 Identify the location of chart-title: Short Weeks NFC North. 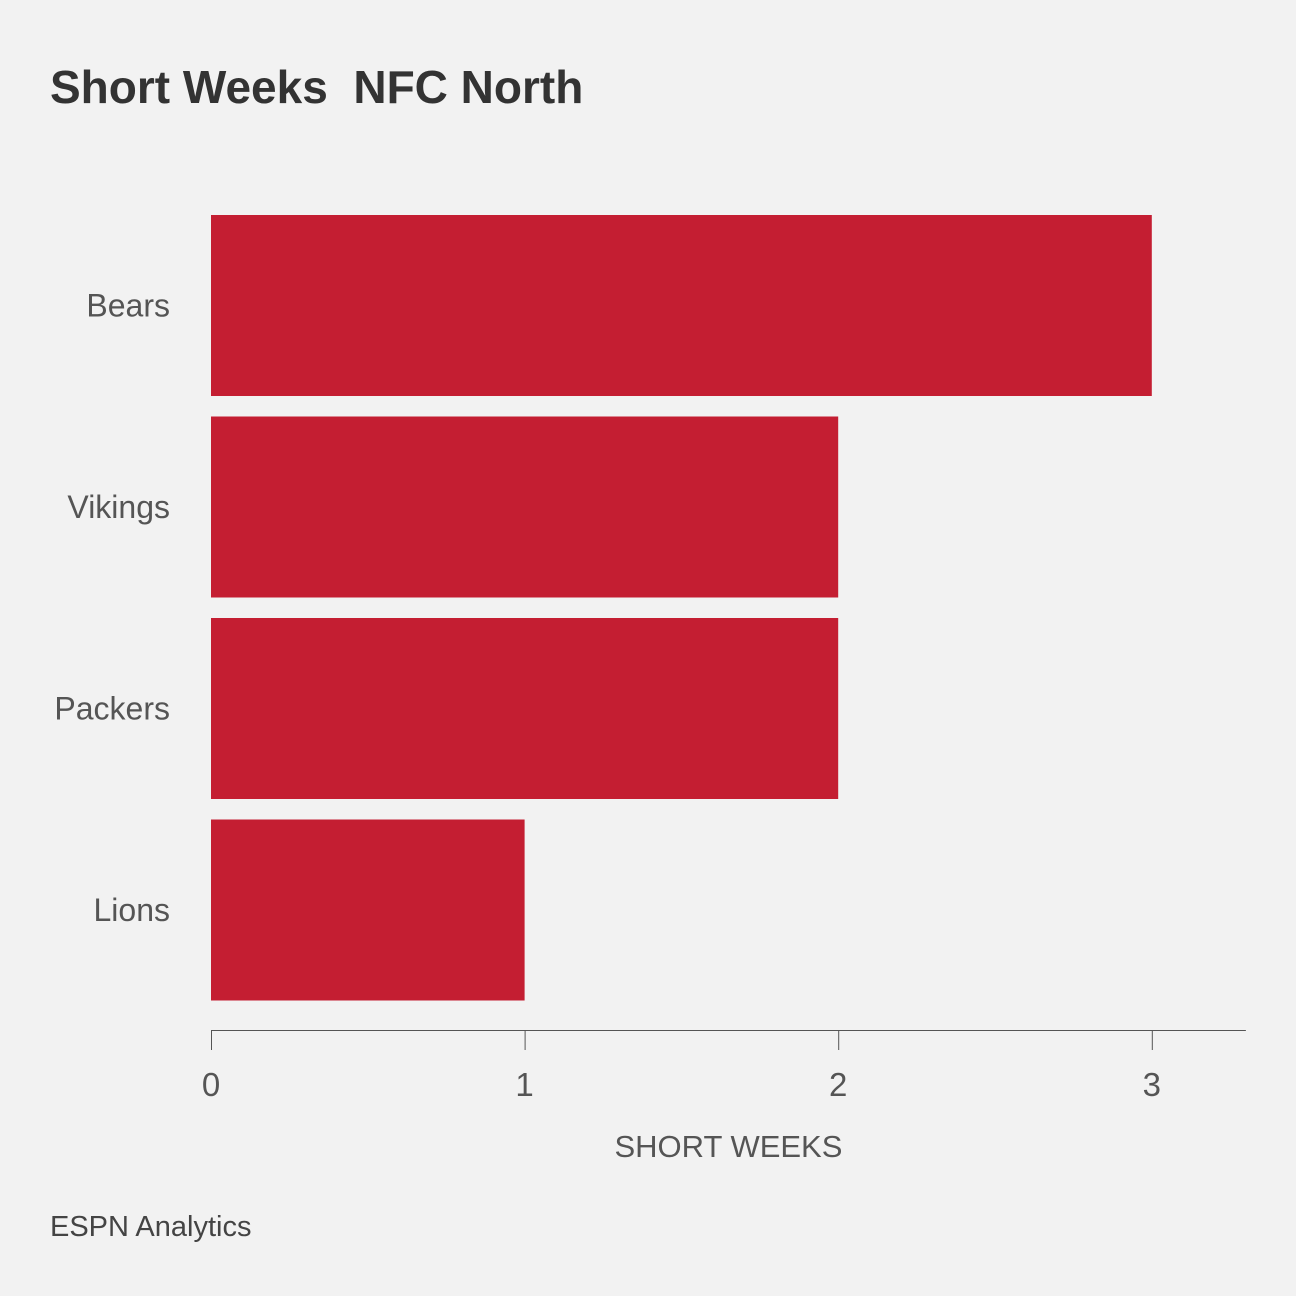
(317, 87).